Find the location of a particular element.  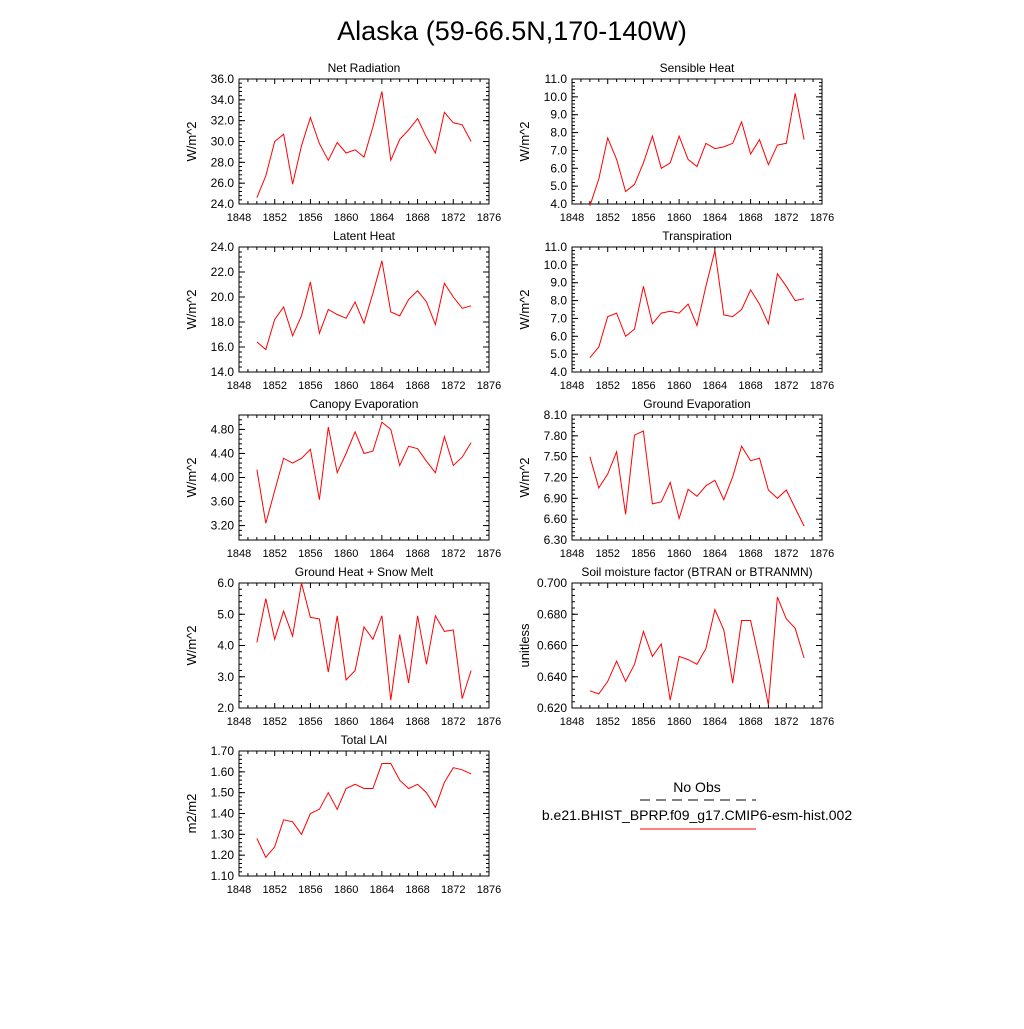

y-tick-label: 7.20 is located at coordinates (556, 478).